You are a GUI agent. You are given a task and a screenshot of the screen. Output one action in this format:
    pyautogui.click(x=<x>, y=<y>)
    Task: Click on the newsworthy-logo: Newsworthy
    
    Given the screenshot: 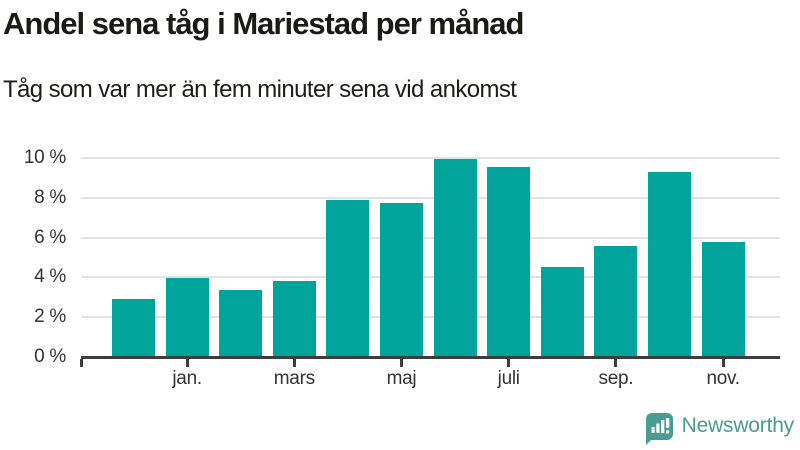 What is the action you would take?
    pyautogui.click(x=719, y=429)
    